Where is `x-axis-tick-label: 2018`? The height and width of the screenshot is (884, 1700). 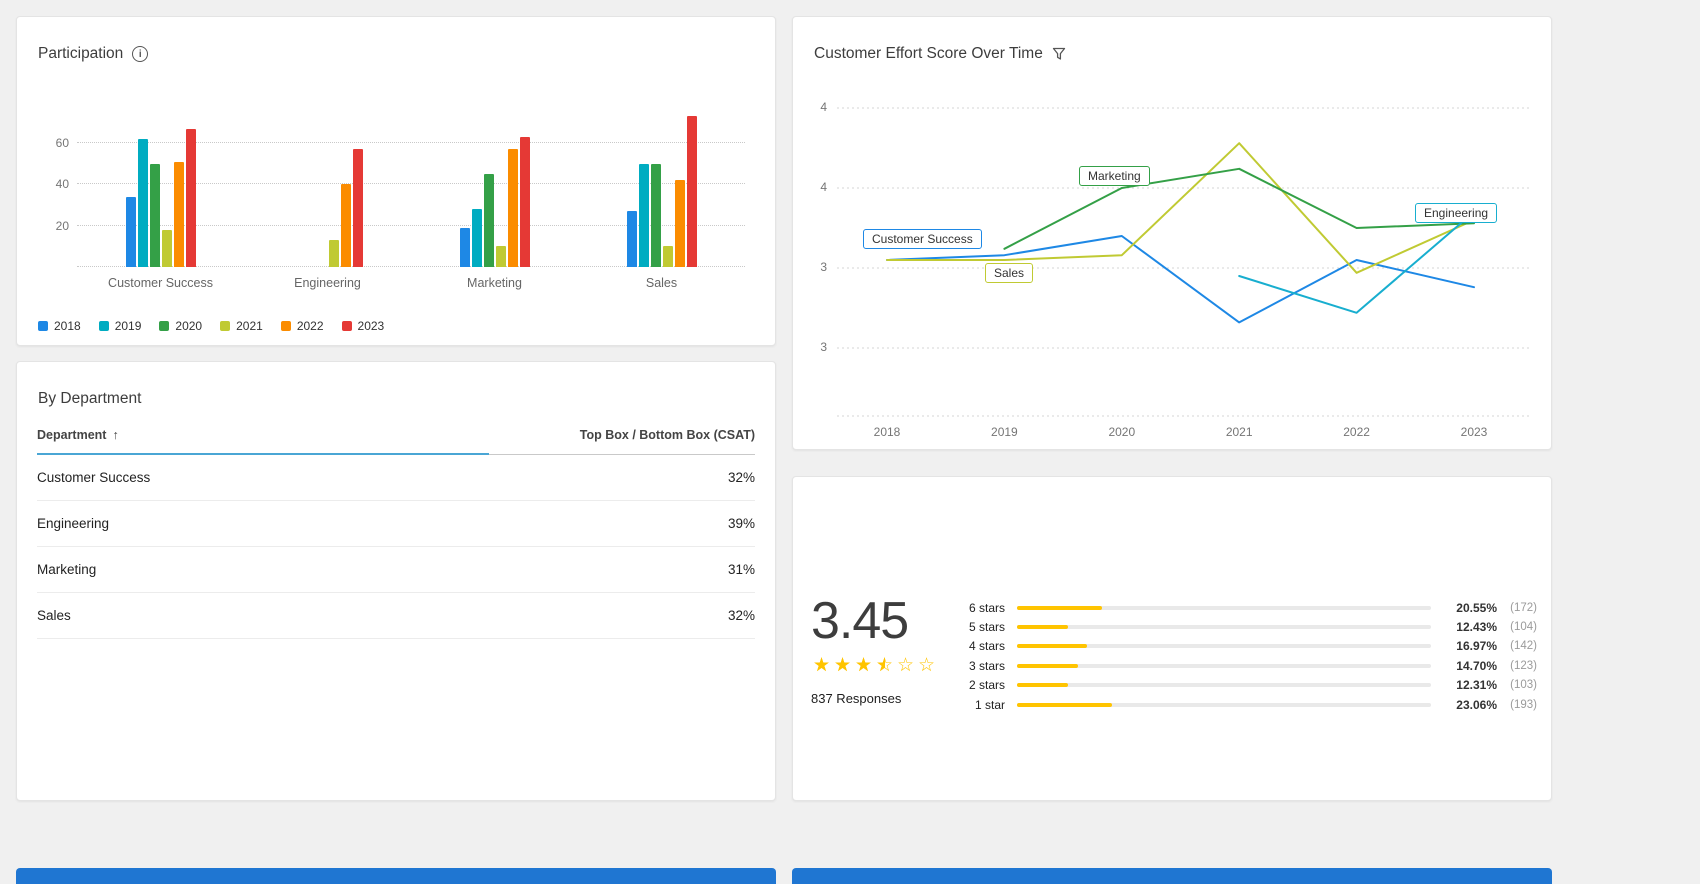
x-axis-tick-label: 2018 is located at coordinates (887, 432).